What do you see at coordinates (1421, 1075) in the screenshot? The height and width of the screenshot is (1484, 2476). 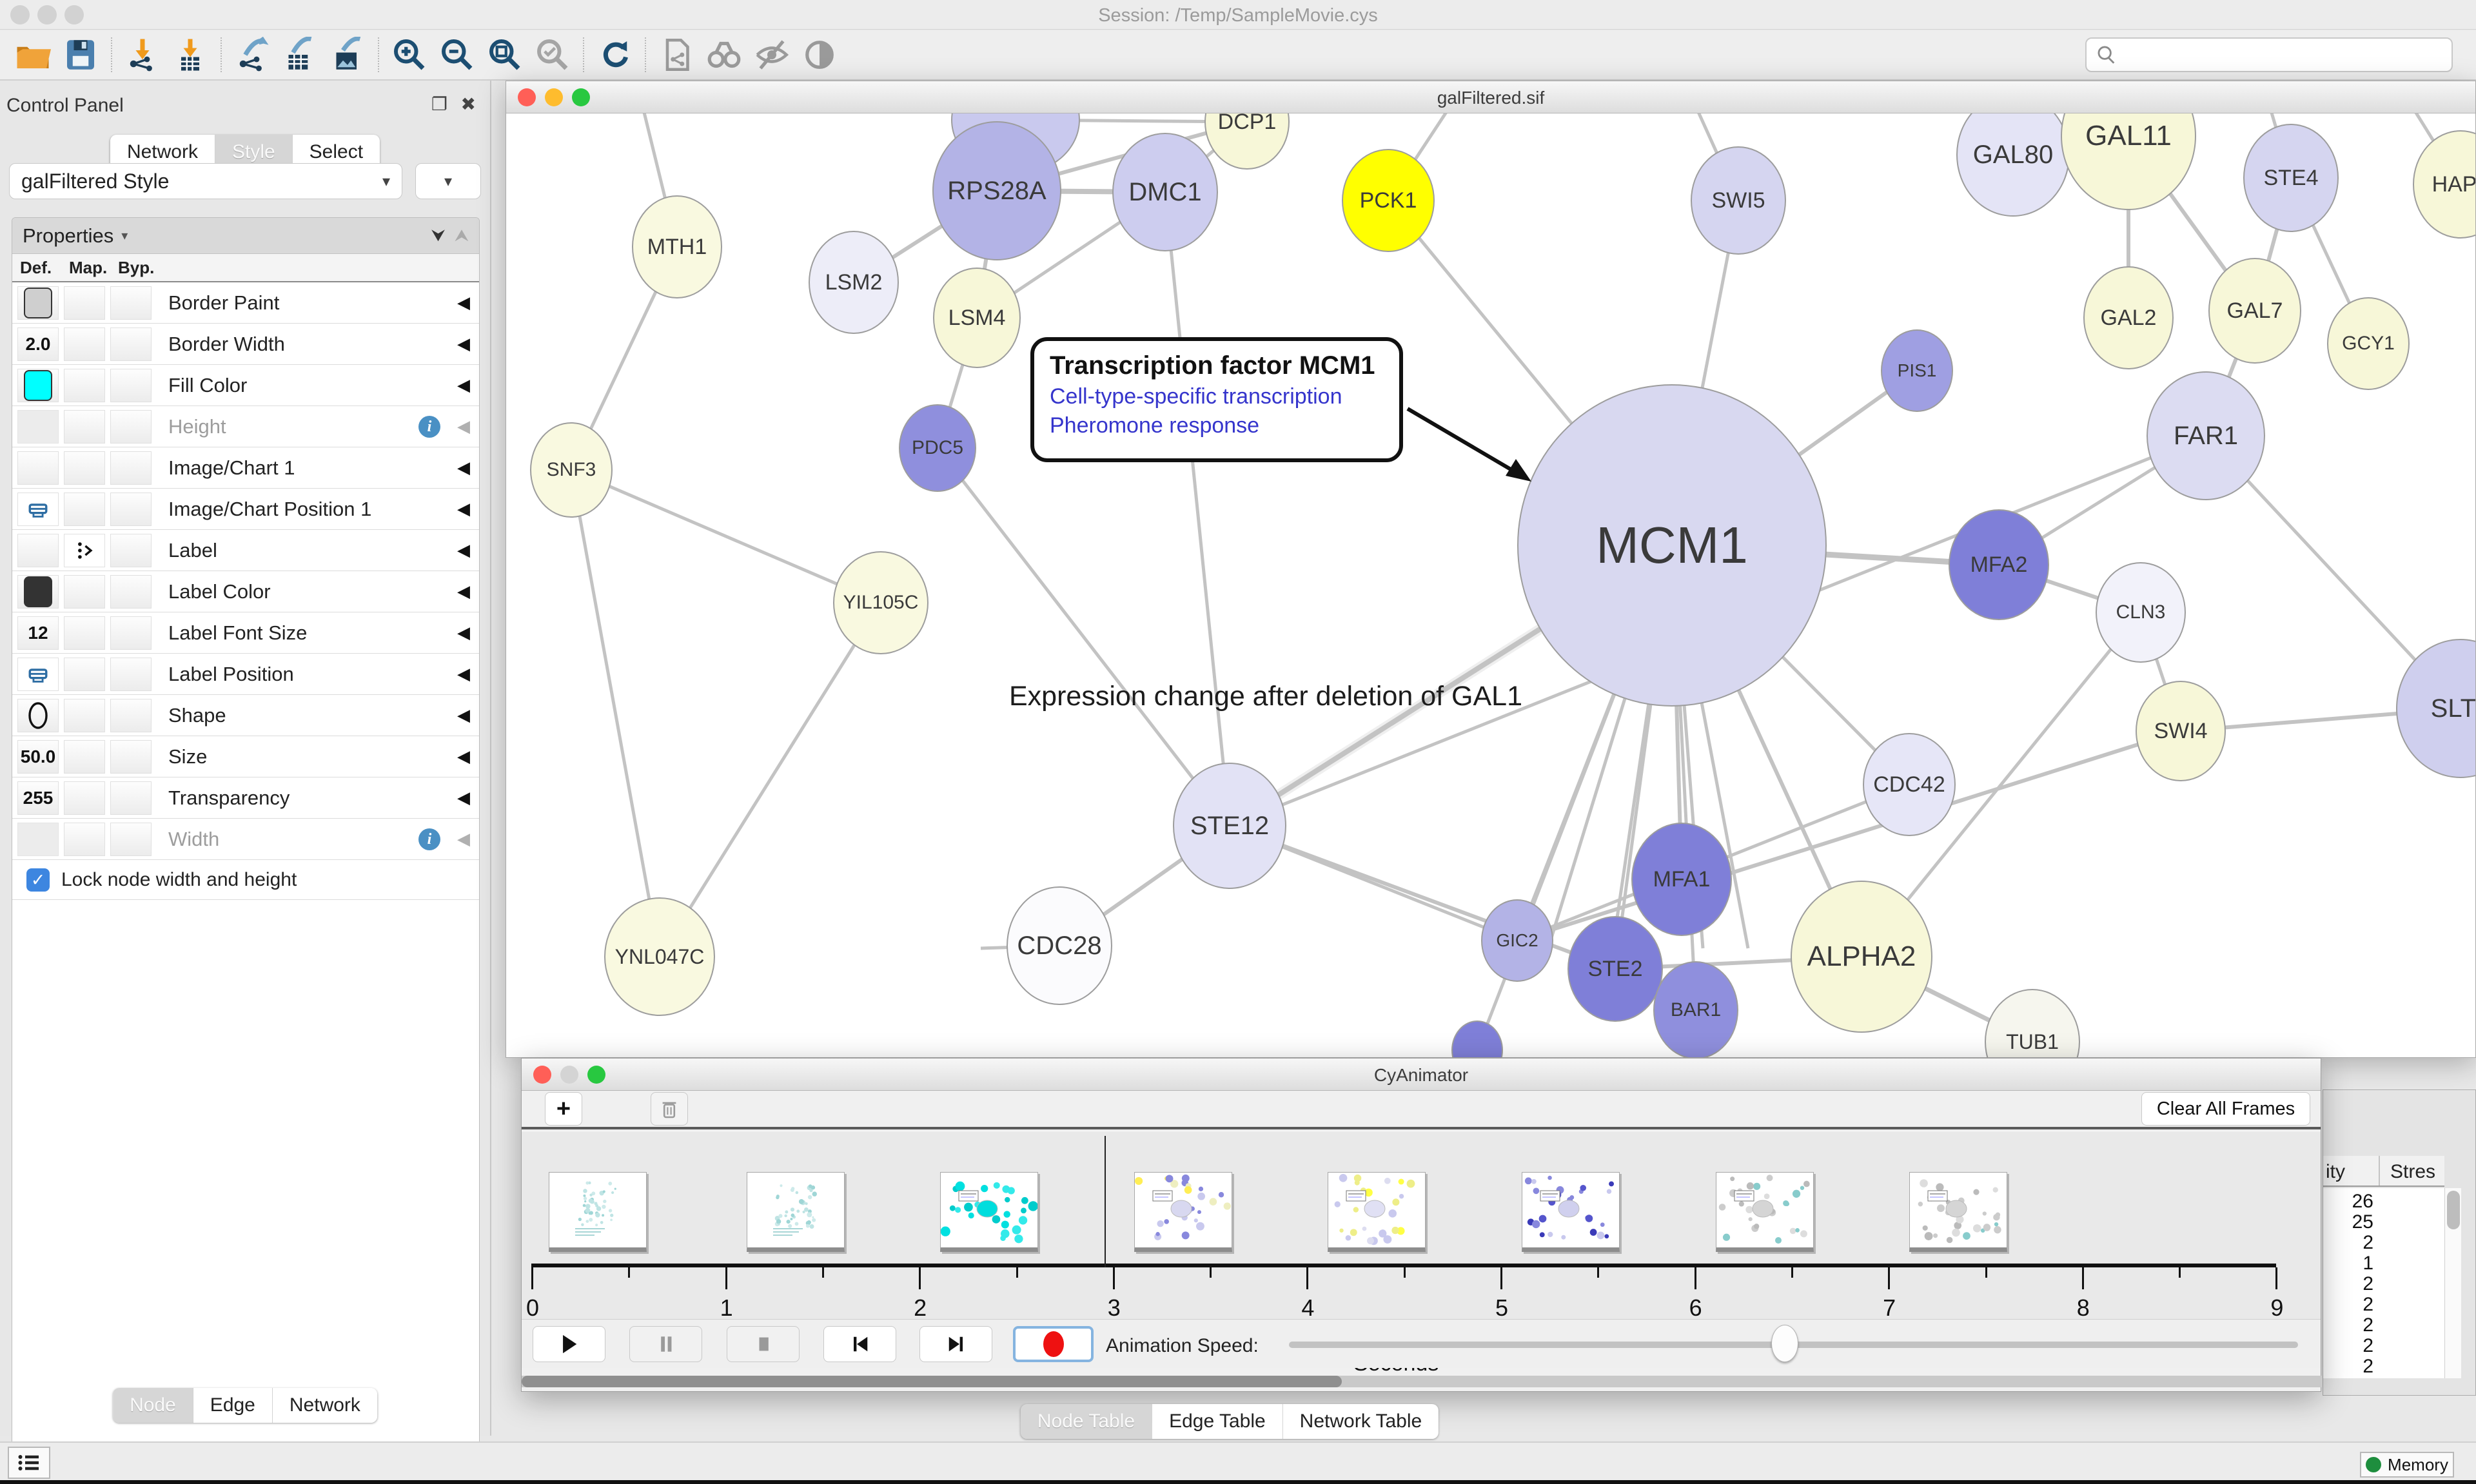 I see `cyanimator-titlebar: CyAnimator` at bounding box center [1421, 1075].